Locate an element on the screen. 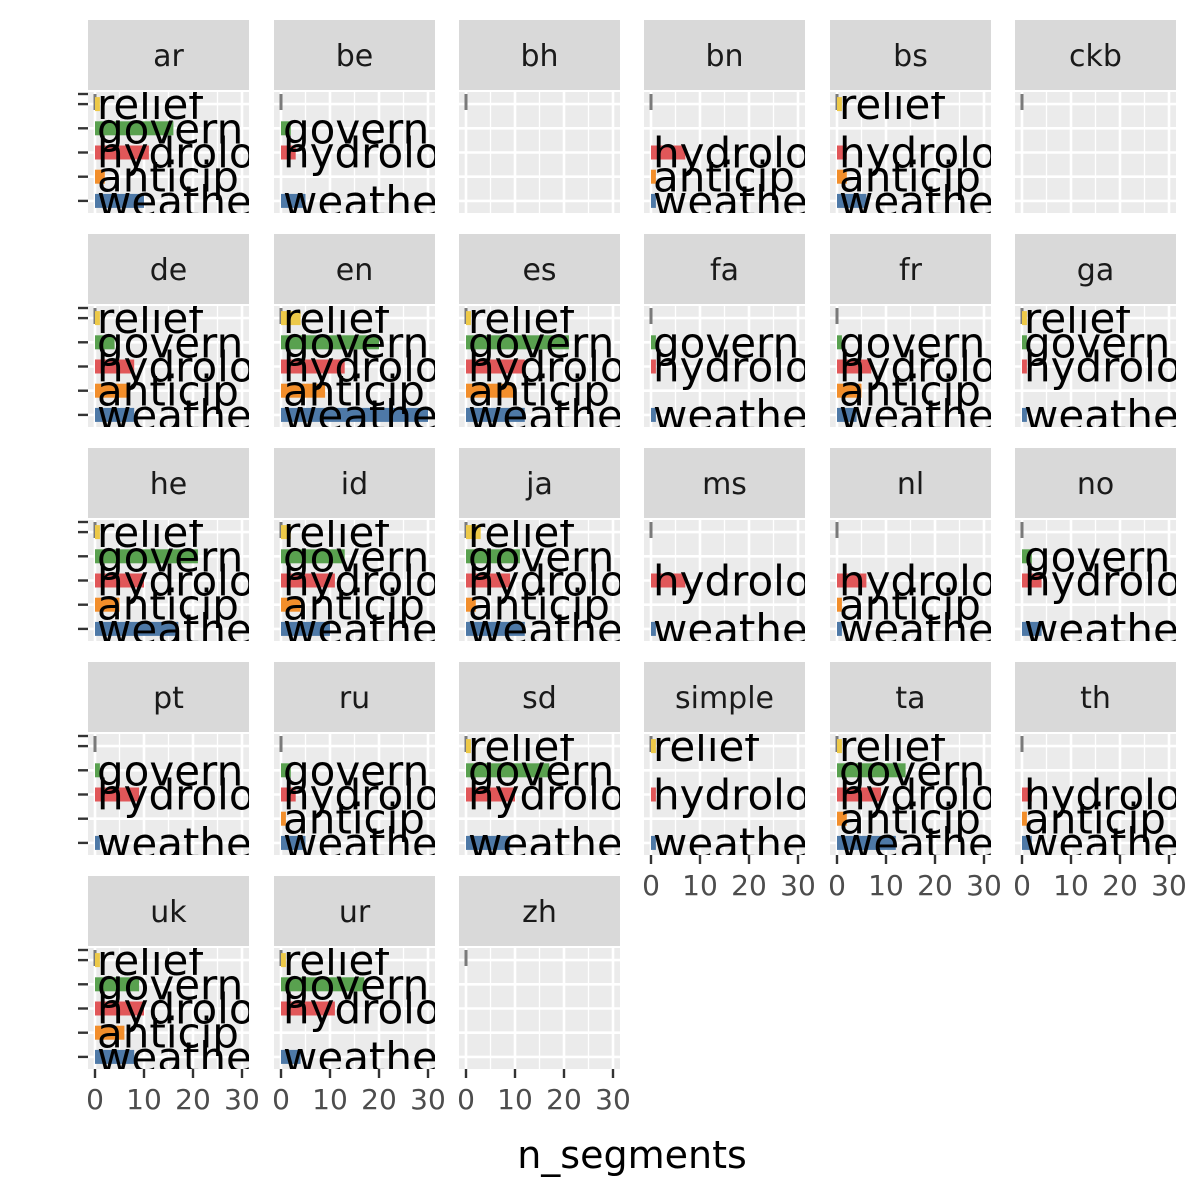 The image size is (1200, 1200). facet-strip-label: ja is located at coordinates (539, 484).